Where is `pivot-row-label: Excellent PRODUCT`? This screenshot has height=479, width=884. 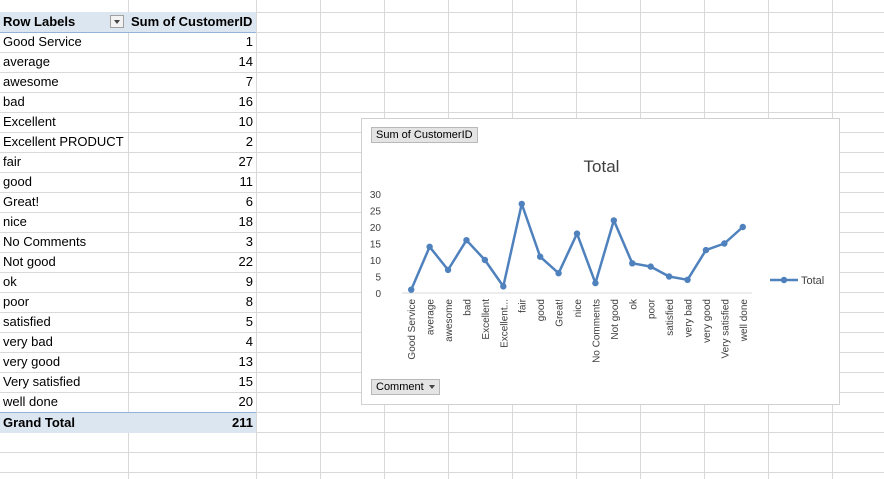
pivot-row-label: Excellent PRODUCT is located at coordinates (63, 141).